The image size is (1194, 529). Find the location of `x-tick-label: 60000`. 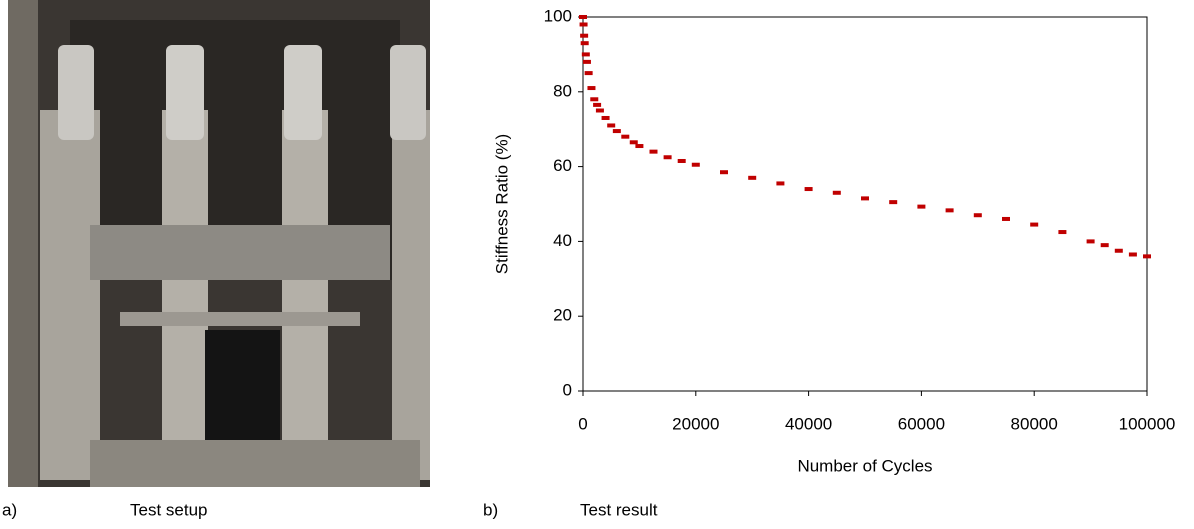

x-tick-label: 60000 is located at coordinates (921, 423).